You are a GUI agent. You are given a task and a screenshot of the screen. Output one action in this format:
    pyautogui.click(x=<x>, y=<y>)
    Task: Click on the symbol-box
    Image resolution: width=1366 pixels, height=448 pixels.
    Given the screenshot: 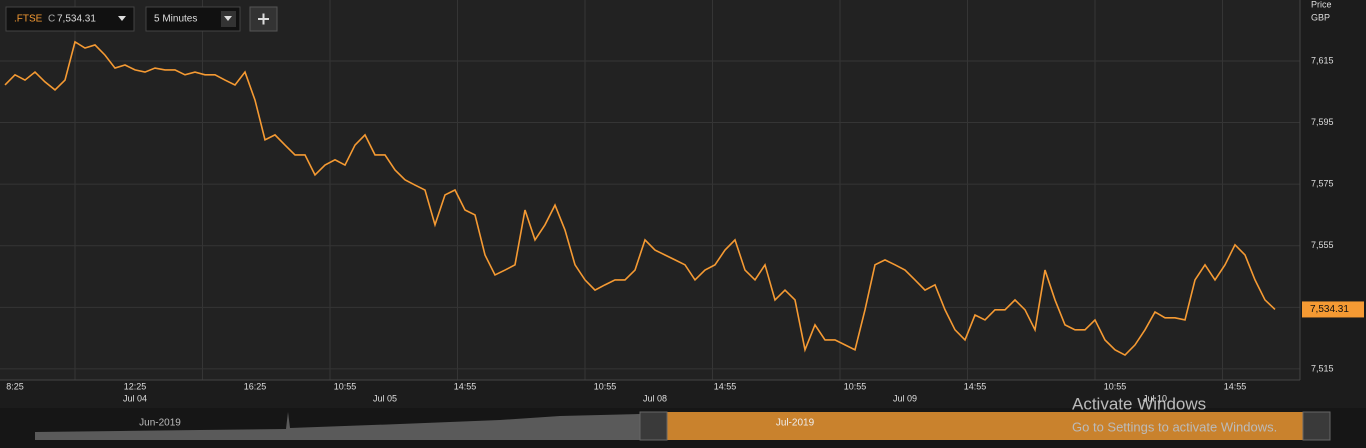 What is the action you would take?
    pyautogui.click(x=70, y=19)
    